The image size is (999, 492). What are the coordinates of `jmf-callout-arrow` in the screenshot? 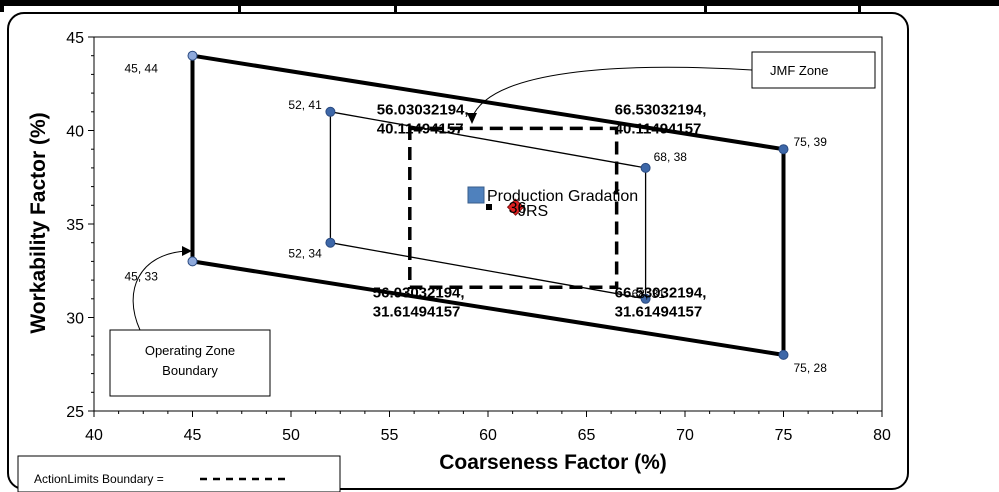 It's located at (612, 92).